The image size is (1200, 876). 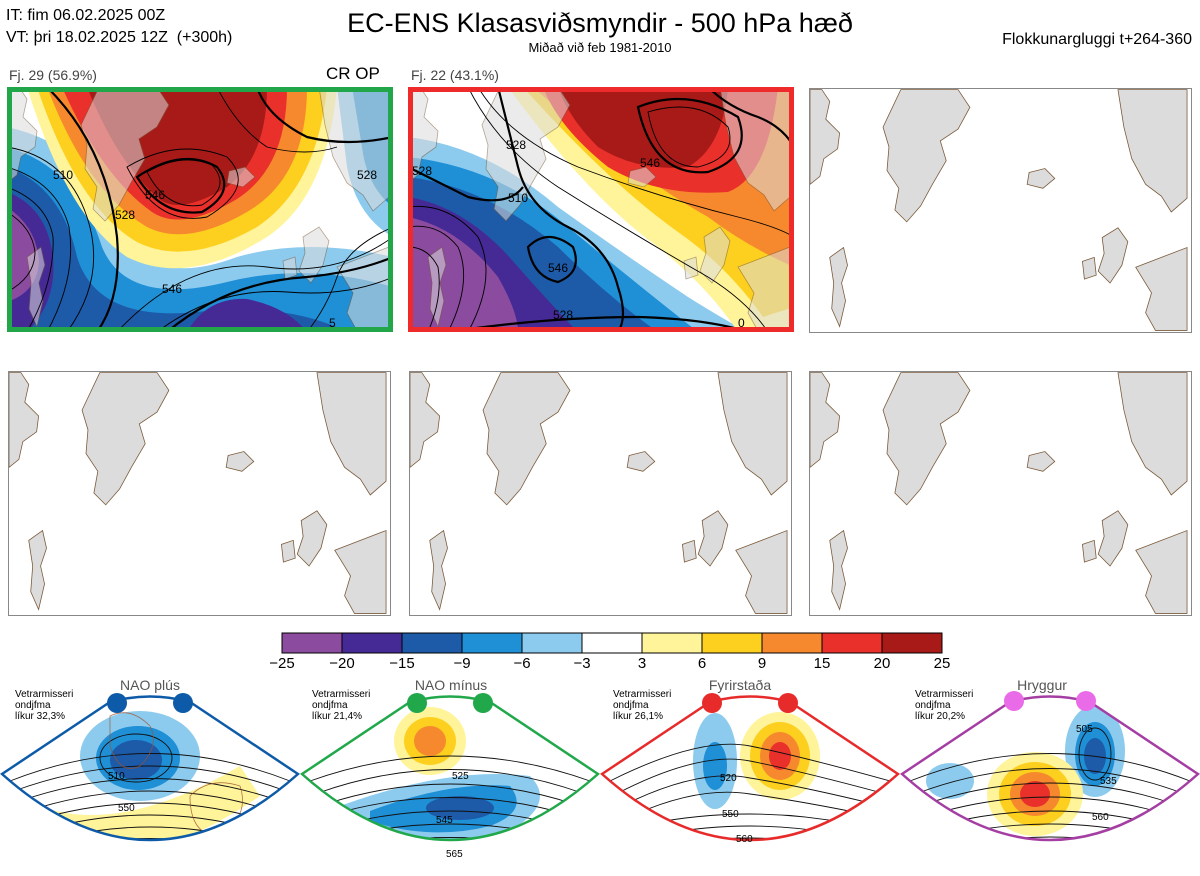 What do you see at coordinates (600, 47) in the screenshot?
I see `page-subtitle: Miðað við feb 1981-2010` at bounding box center [600, 47].